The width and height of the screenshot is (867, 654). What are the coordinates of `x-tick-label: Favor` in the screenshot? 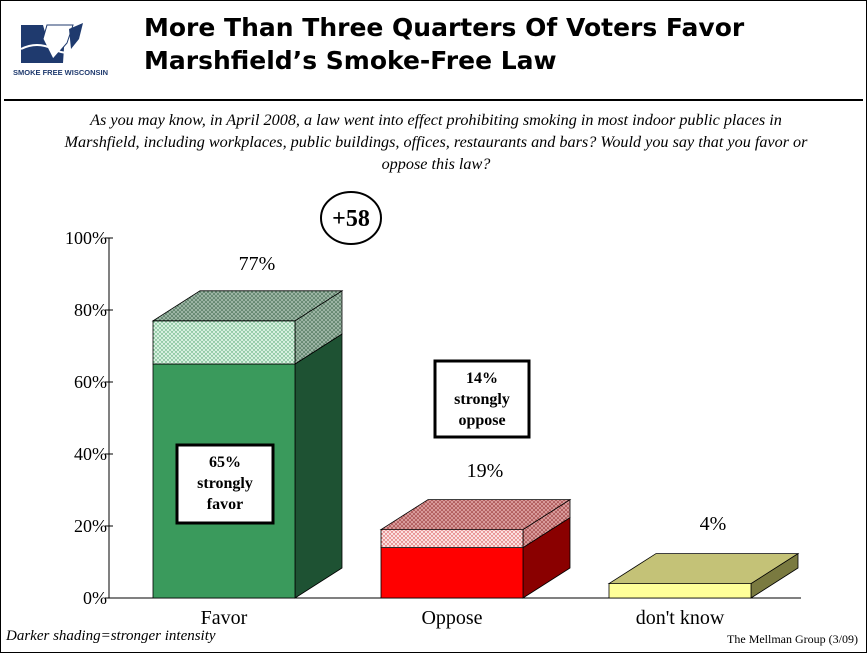 It's located at (224, 618).